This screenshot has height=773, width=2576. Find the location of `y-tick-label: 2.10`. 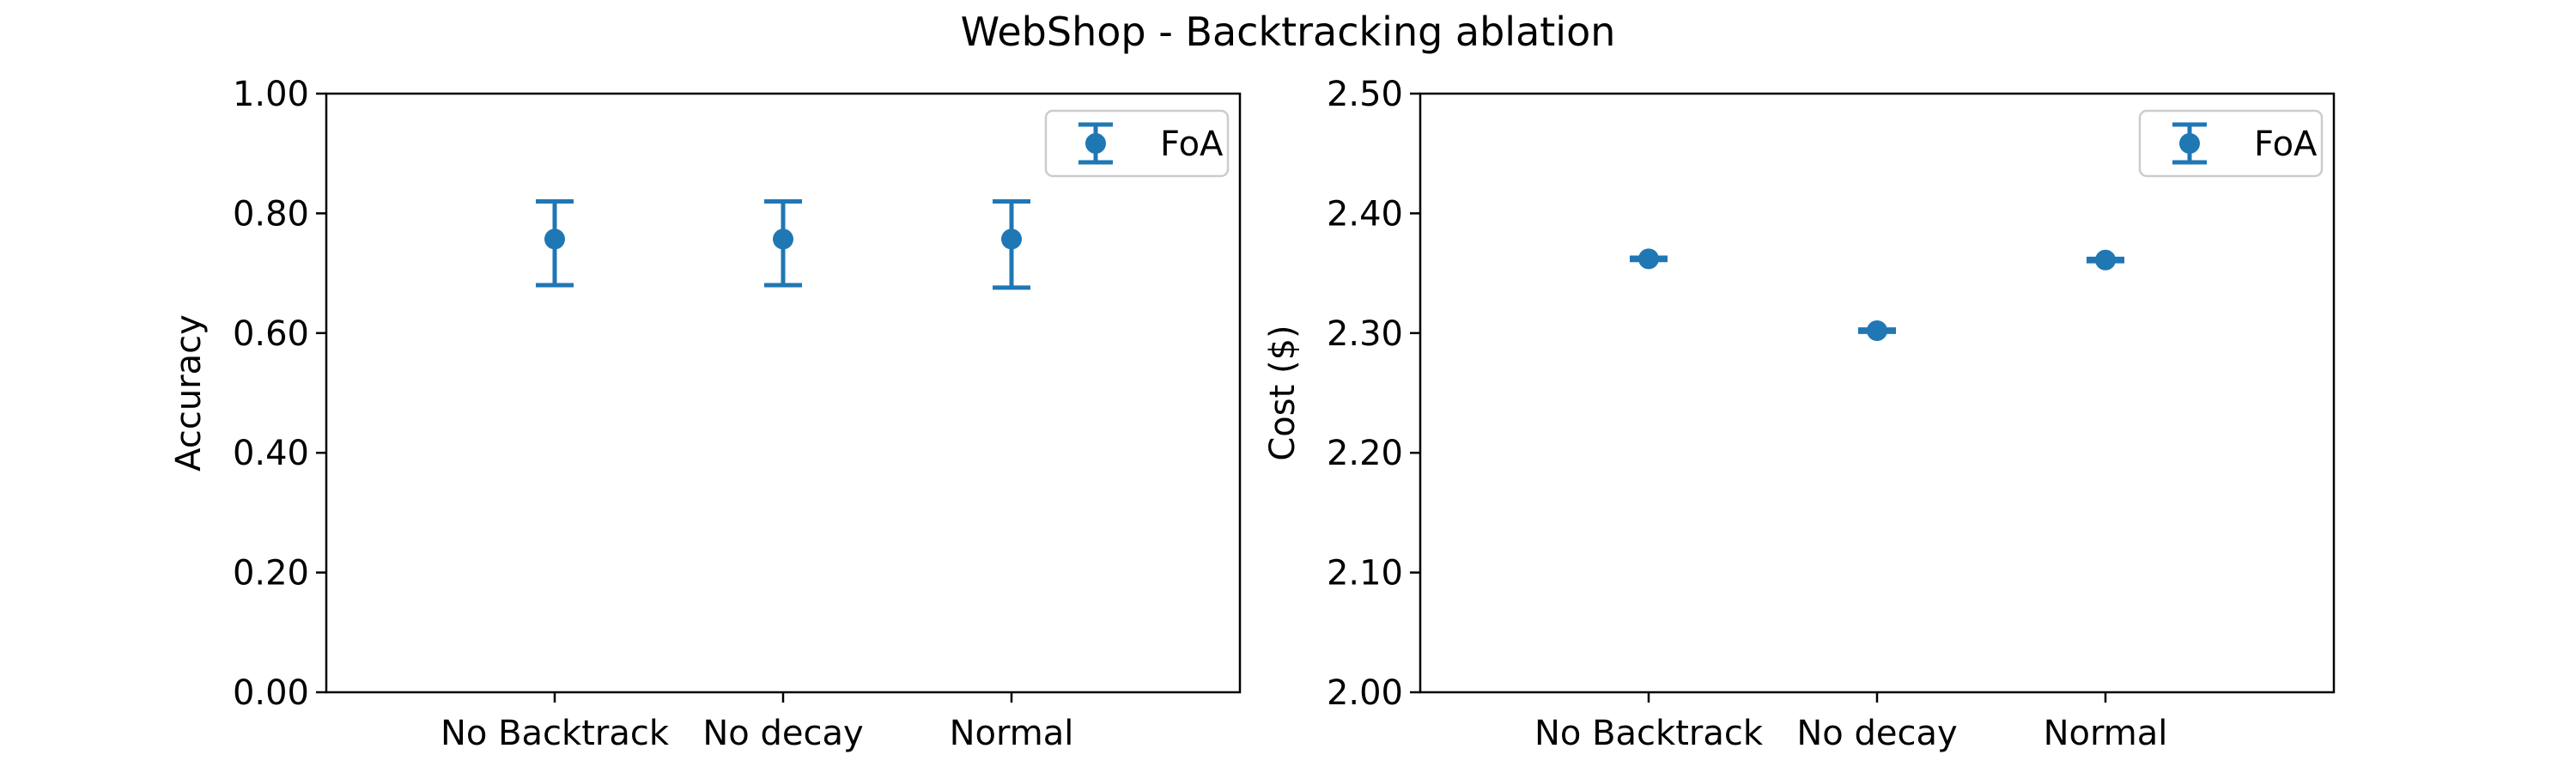

y-tick-label: 2.10 is located at coordinates (1365, 573).